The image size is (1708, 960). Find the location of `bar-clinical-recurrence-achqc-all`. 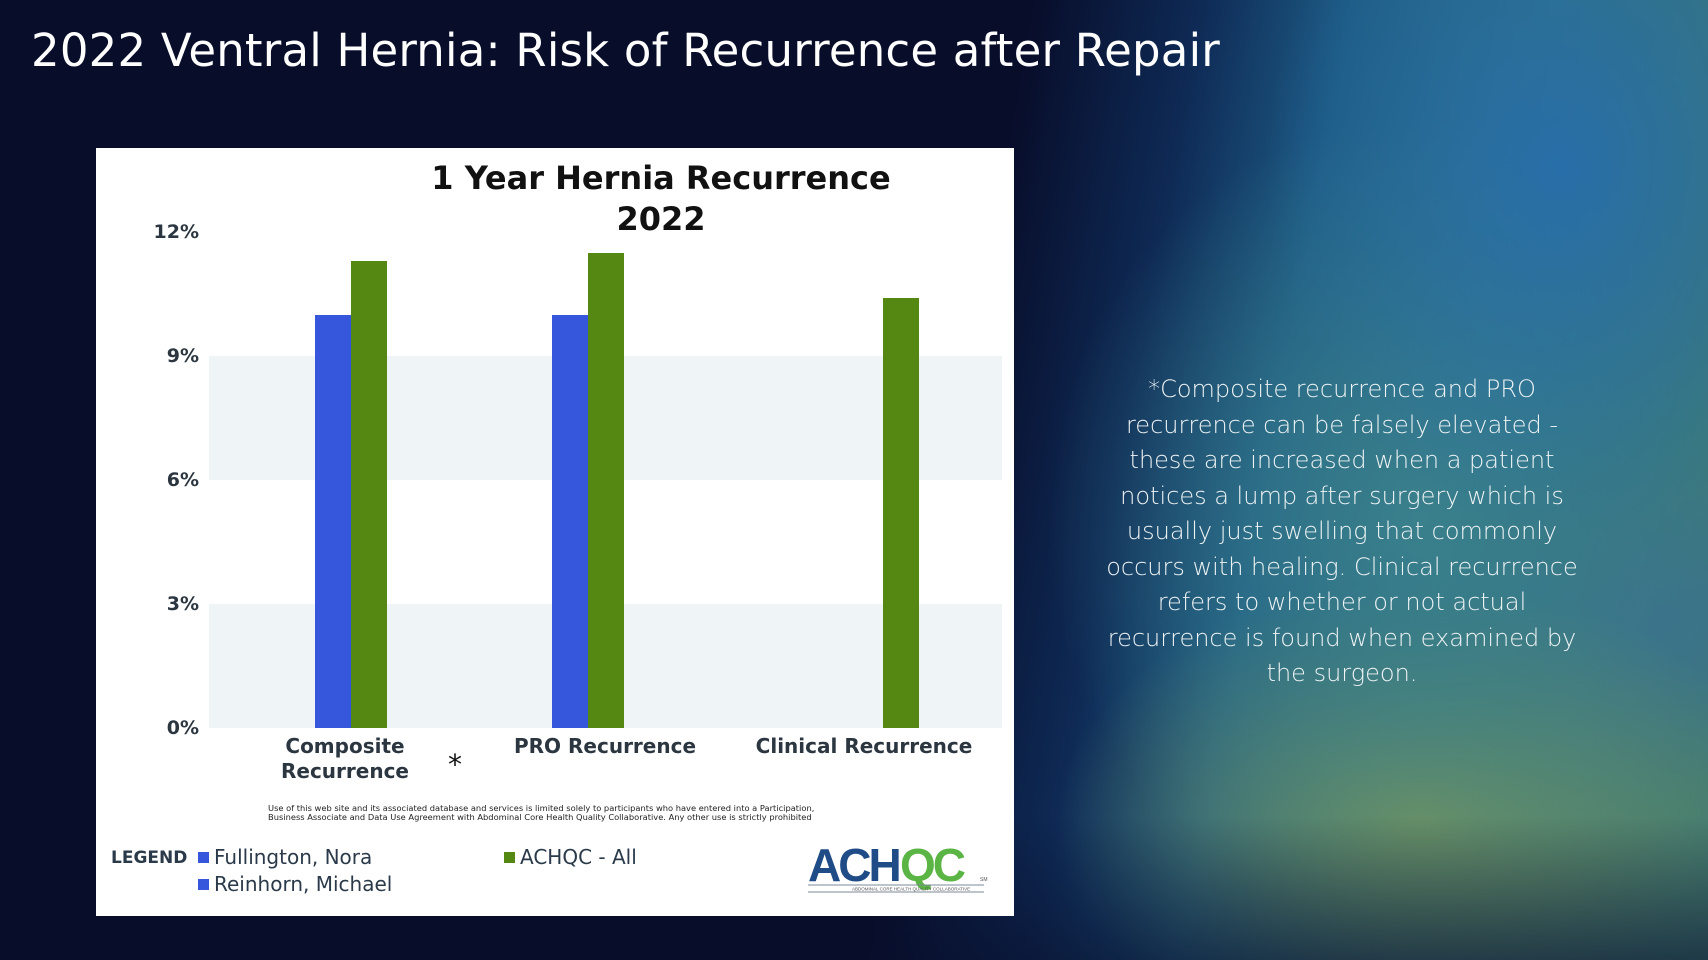

bar-clinical-recurrence-achqc-all is located at coordinates (901, 513).